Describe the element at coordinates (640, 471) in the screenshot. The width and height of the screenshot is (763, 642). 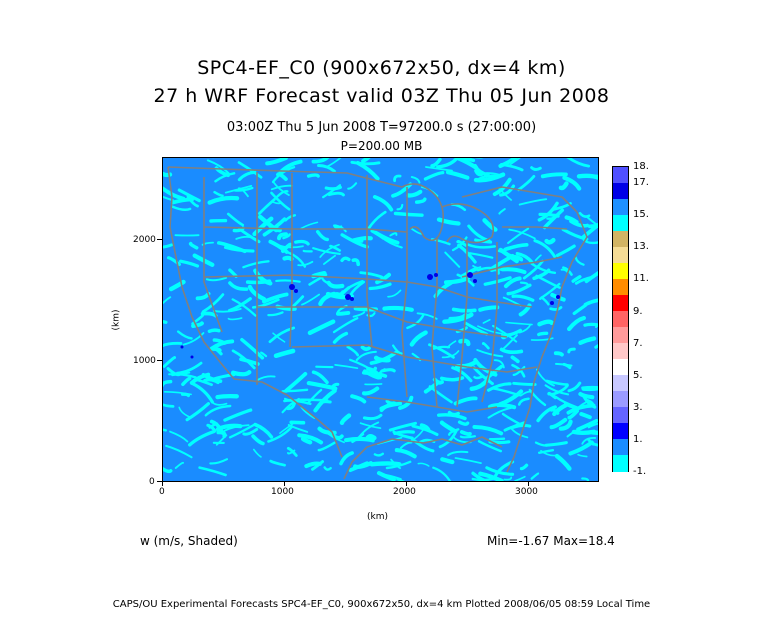
I see `colorbar-label-neg1: -1.` at that location.